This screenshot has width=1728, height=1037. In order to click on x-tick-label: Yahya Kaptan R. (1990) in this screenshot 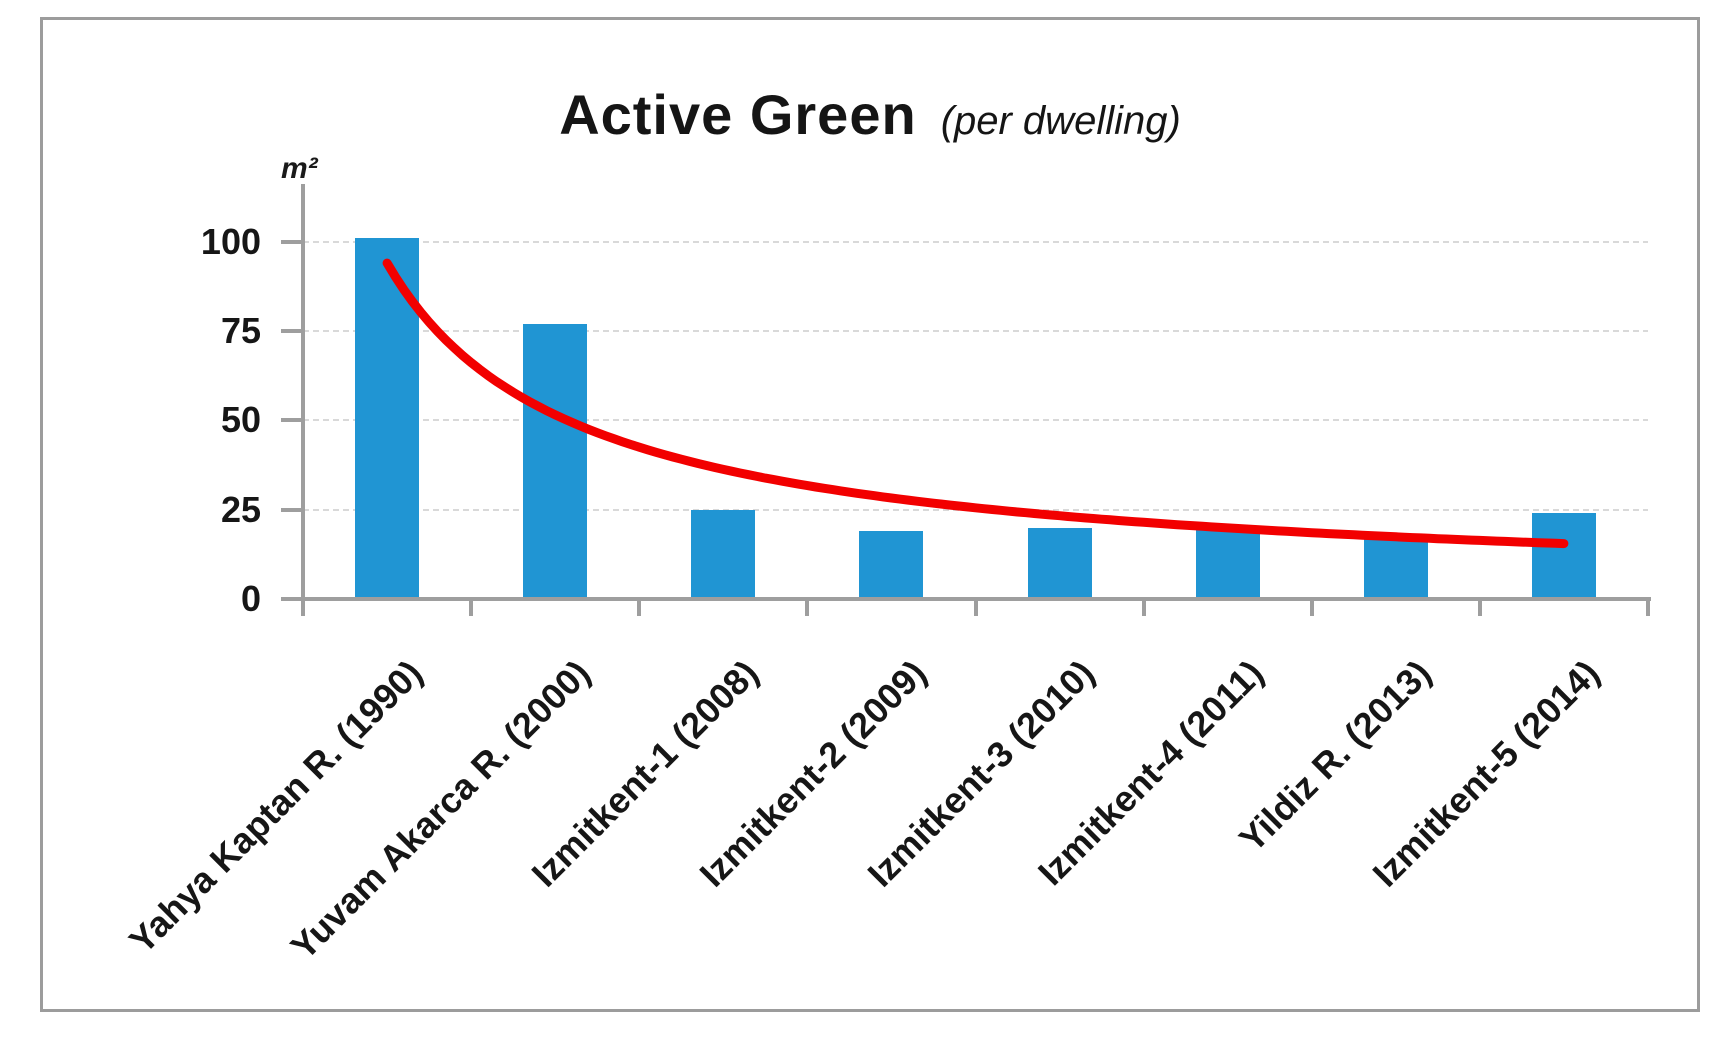, I will do `click(275, 807)`.